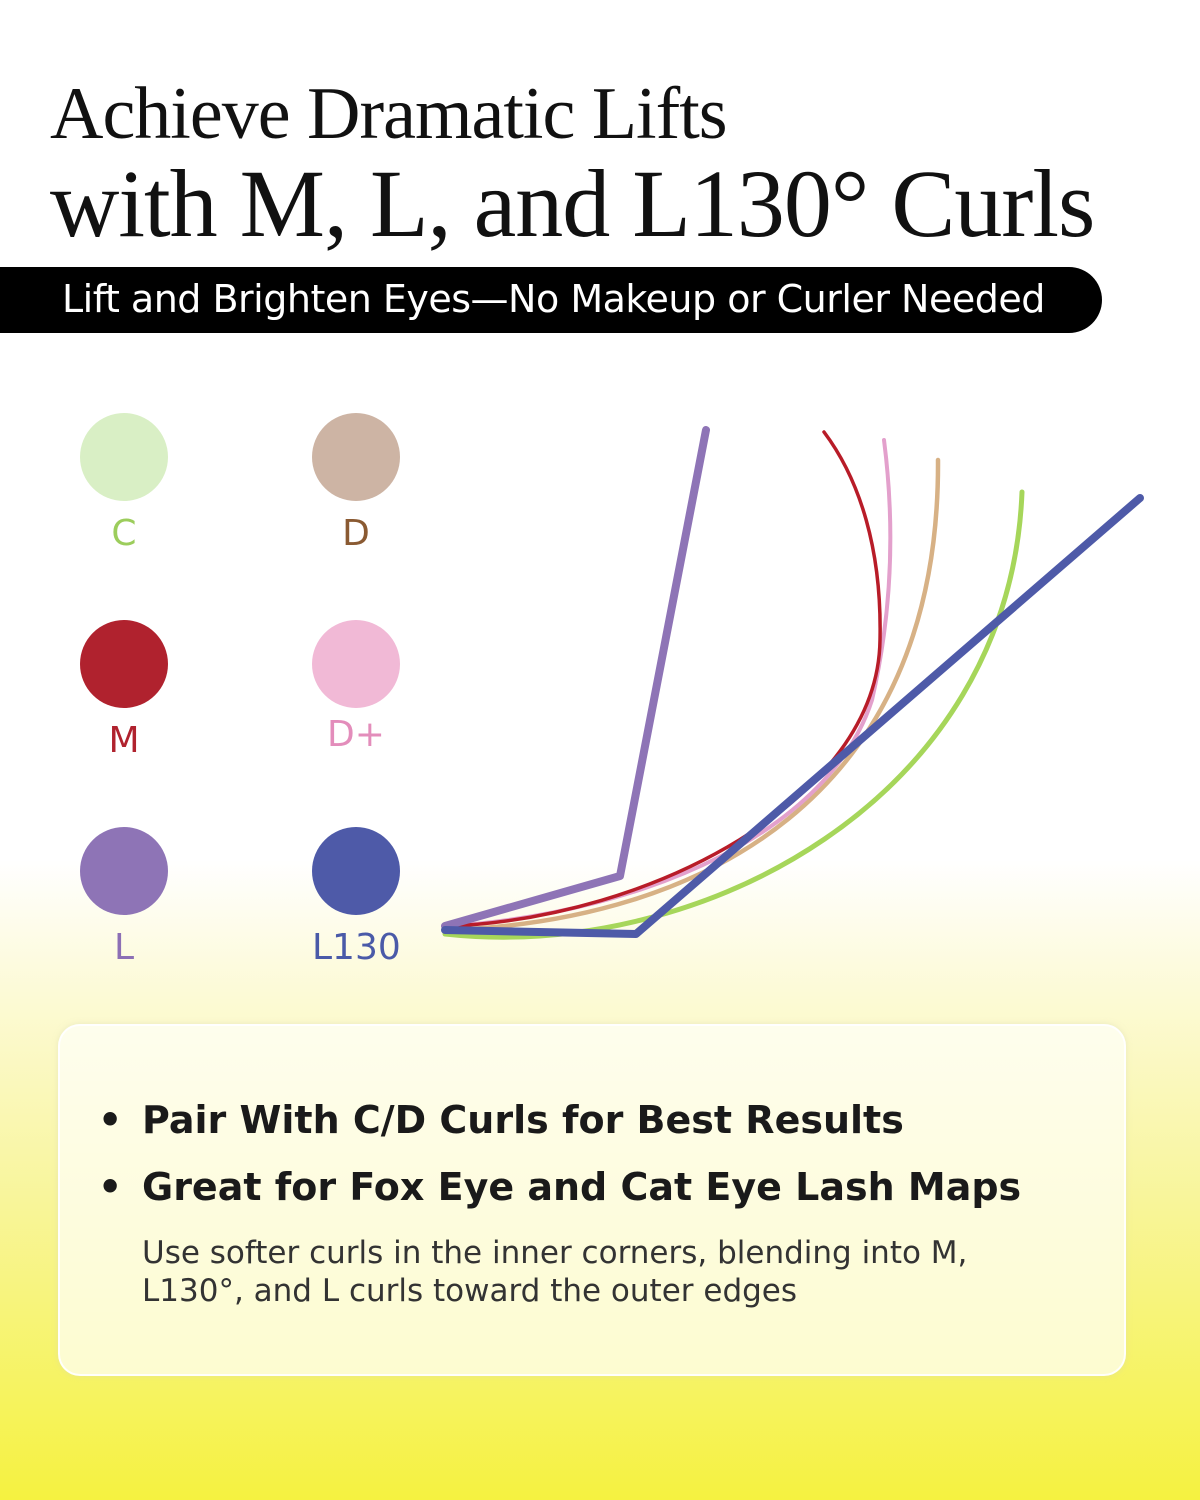  I want to click on curl-swatch-m: M, so click(124, 690).